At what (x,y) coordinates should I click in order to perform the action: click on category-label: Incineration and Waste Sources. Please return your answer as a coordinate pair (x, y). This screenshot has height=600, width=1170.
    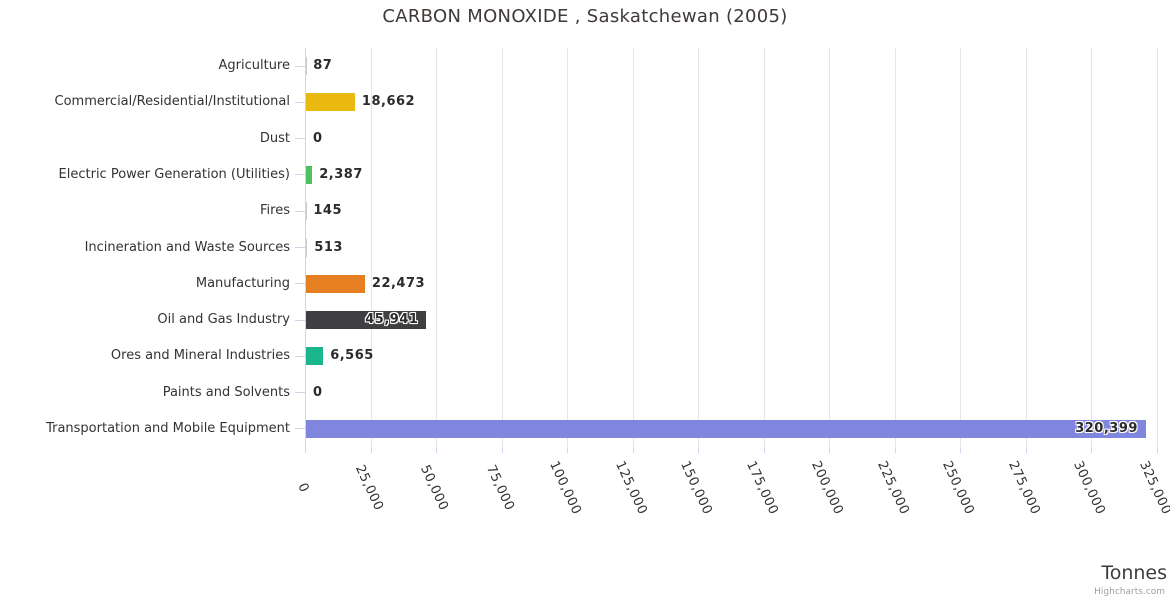
    Looking at the image, I should click on (187, 247).